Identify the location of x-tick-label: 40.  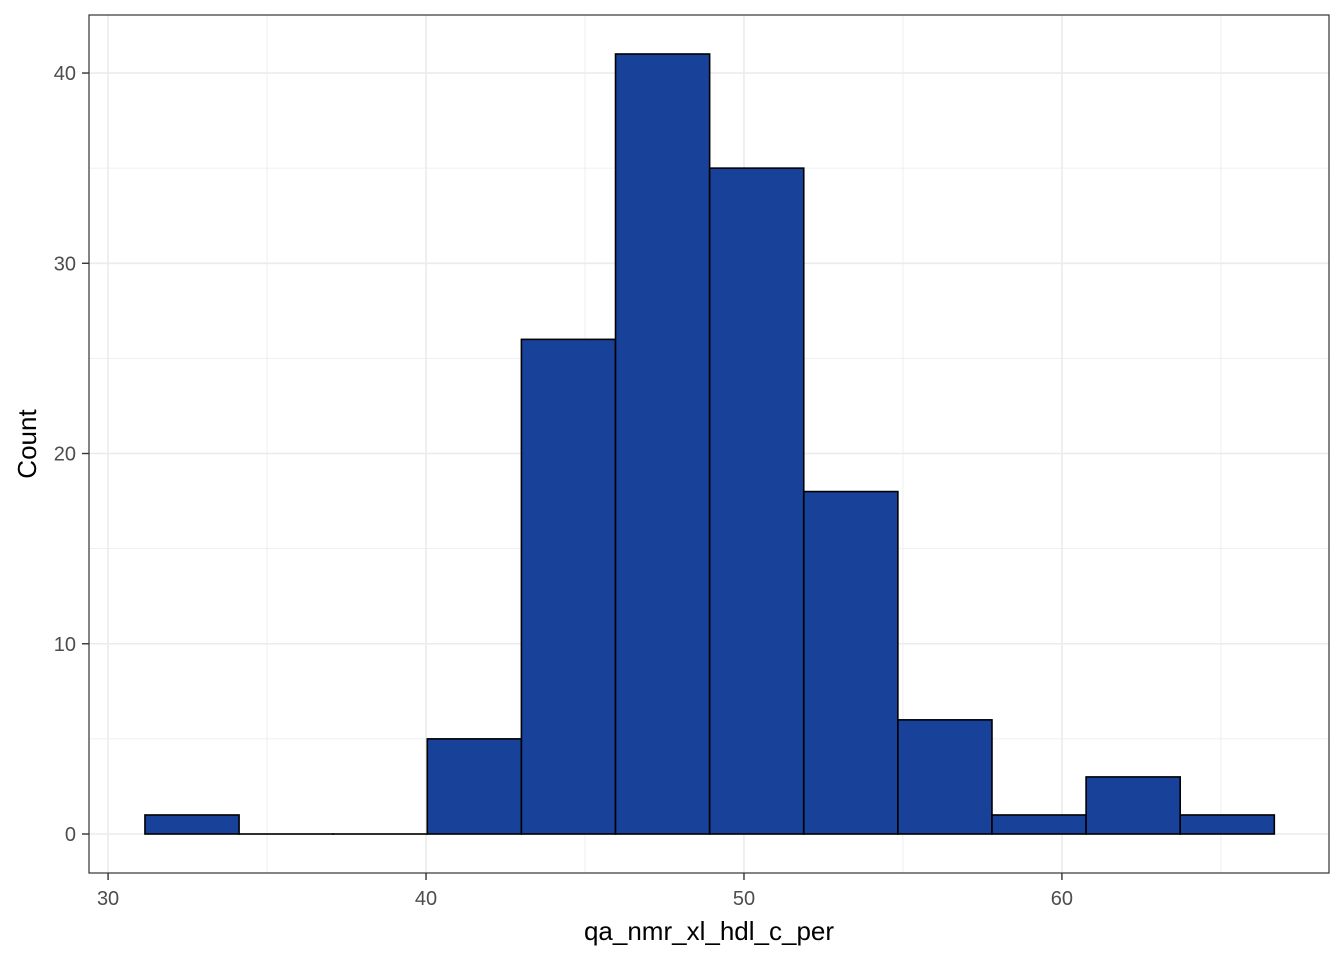
(426, 899).